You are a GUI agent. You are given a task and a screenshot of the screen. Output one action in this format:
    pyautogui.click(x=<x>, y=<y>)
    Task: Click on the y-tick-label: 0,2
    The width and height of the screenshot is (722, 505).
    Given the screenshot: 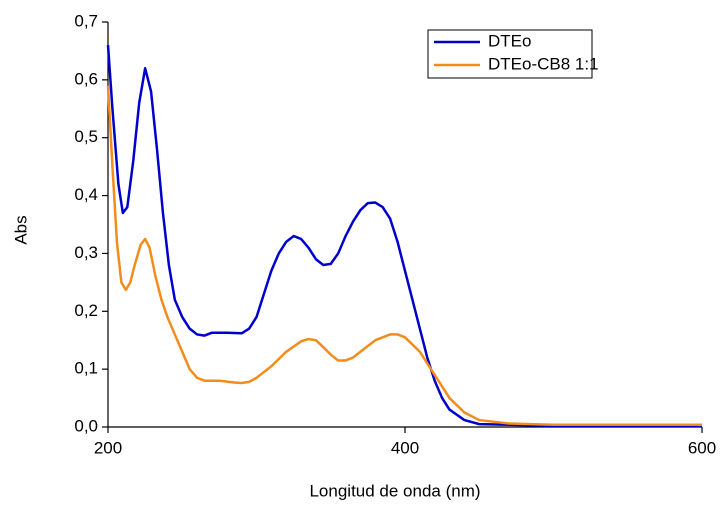 What is the action you would take?
    pyautogui.click(x=86, y=310)
    